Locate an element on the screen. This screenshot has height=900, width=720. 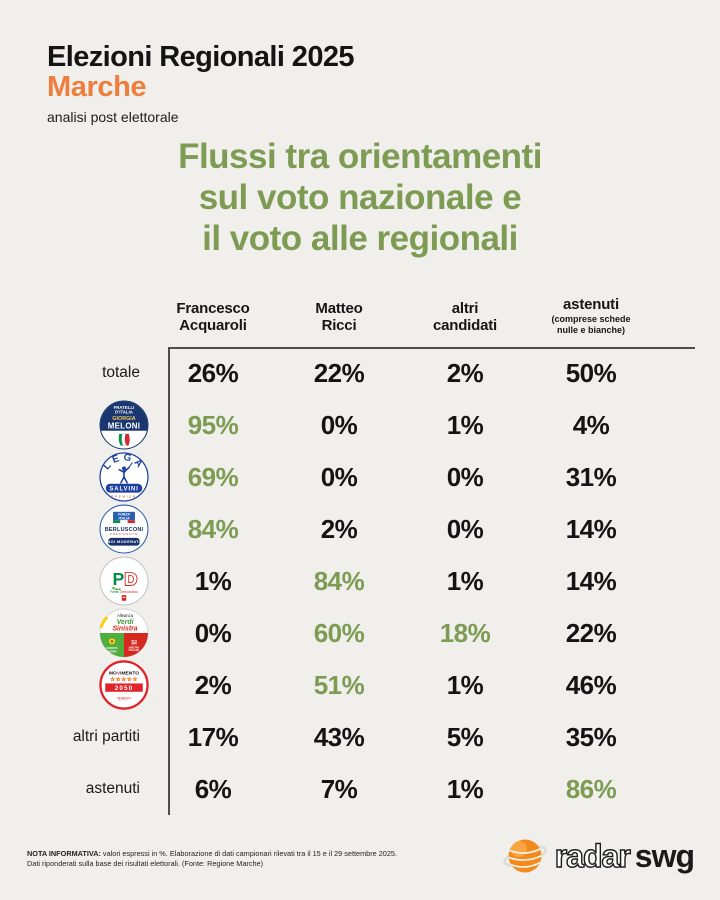
value-cell: 14% is located at coordinates (591, 580).